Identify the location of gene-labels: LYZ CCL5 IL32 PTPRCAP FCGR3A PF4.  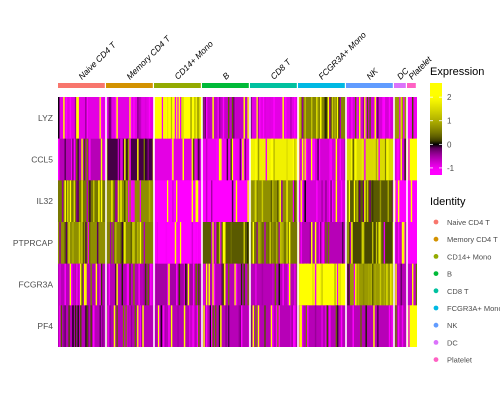
(33, 222).